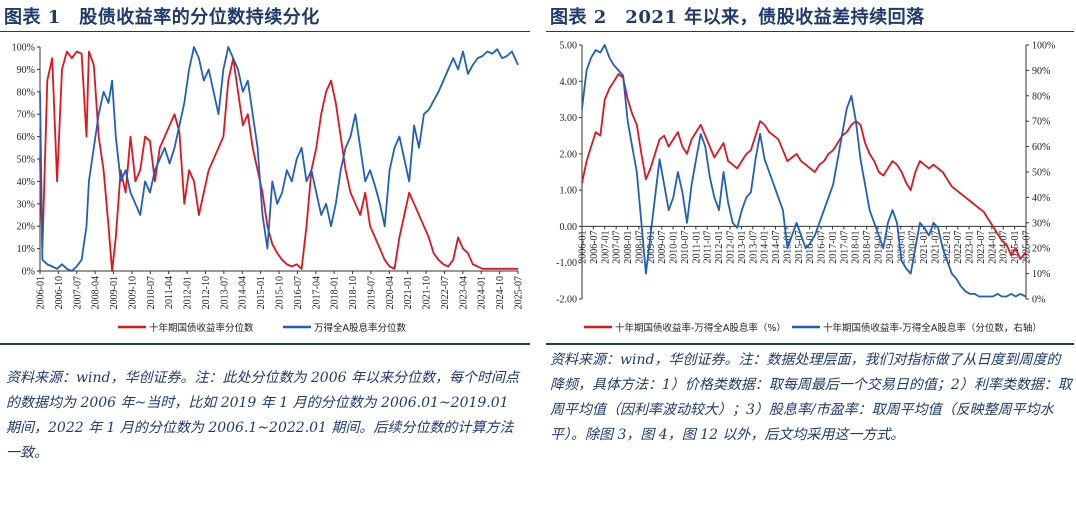  Describe the element at coordinates (867, 246) in the screenshot. I see `x-tick-label: 2018-07` at that location.